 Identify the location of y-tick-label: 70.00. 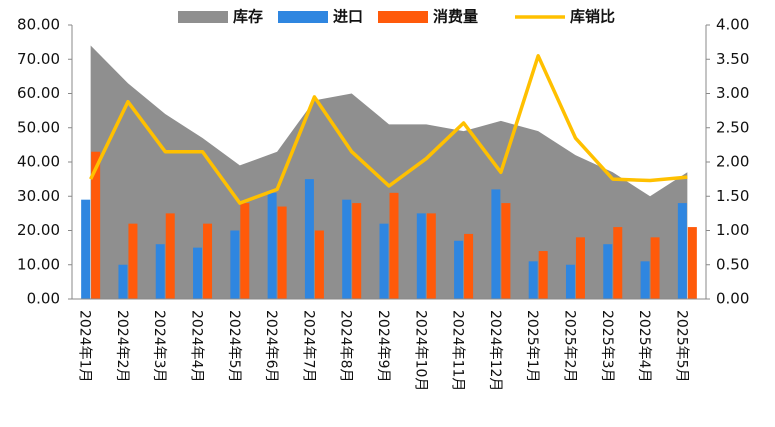
(38, 59).